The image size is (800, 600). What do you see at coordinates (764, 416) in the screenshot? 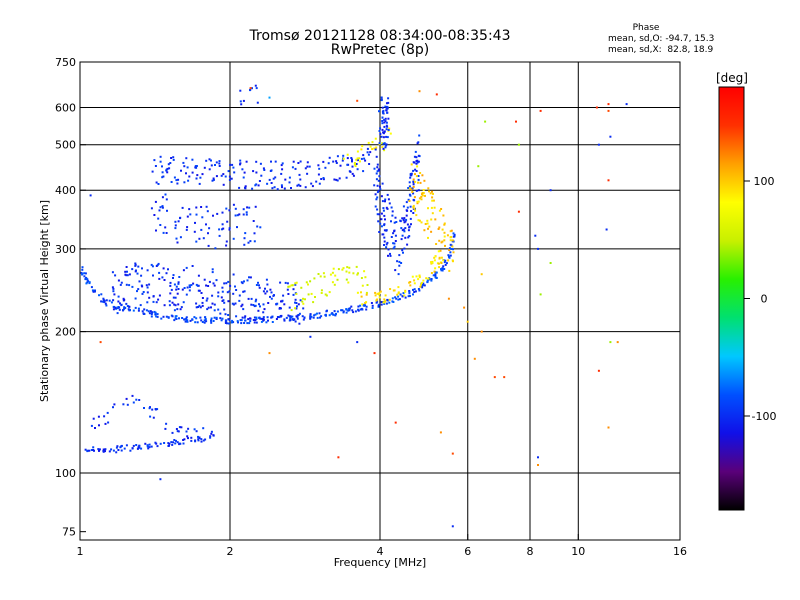
I see `colorbar-tick-label: -100` at bounding box center [764, 416].